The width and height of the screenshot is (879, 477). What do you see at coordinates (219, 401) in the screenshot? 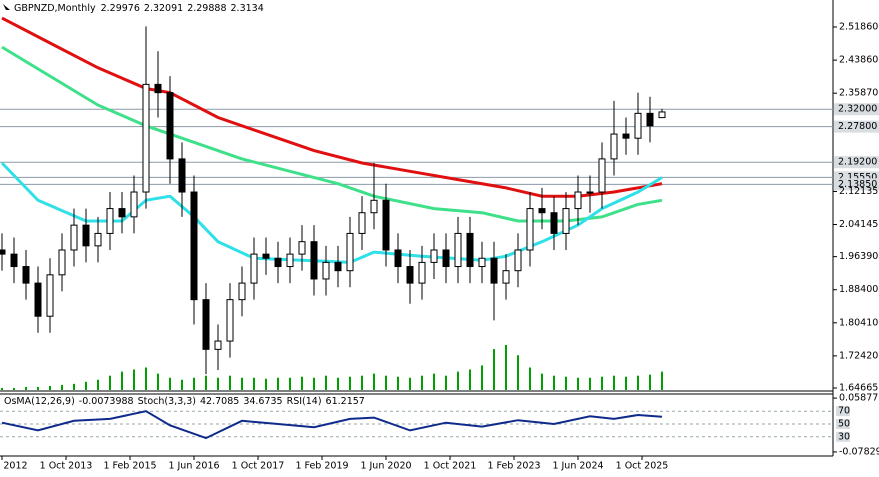
I see `indicator-value: 42.7085` at bounding box center [219, 401].